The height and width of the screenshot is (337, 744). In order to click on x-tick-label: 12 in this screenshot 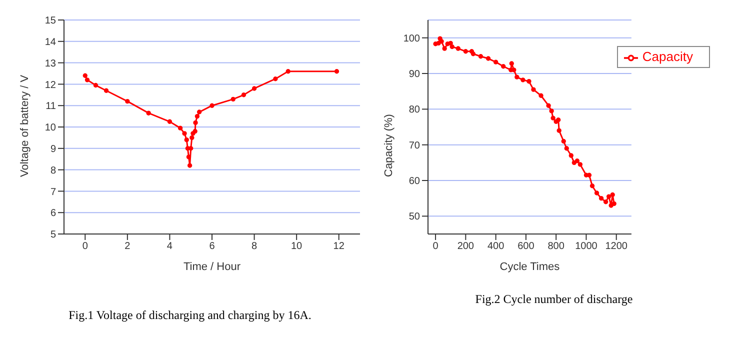, I will do `click(339, 246)`.